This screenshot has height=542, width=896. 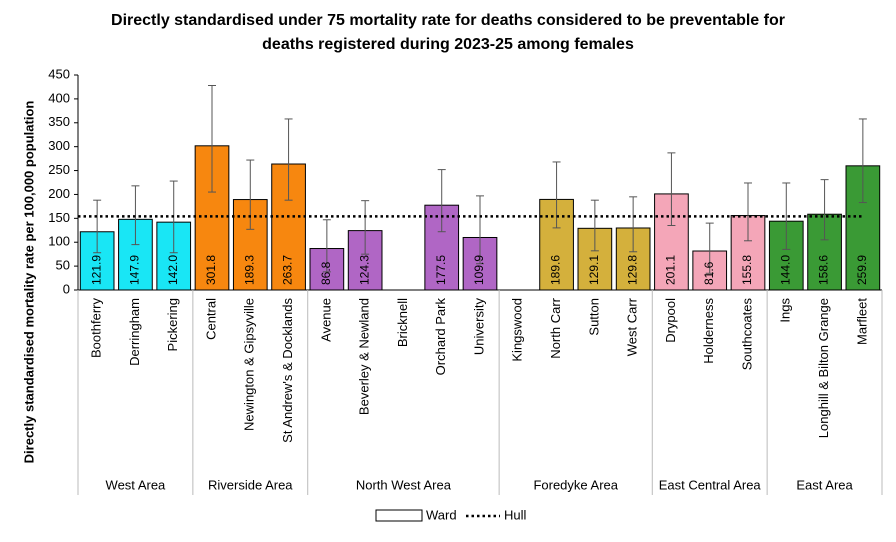 What do you see at coordinates (710, 484) in the screenshot?
I see `group-label: East Central Area` at bounding box center [710, 484].